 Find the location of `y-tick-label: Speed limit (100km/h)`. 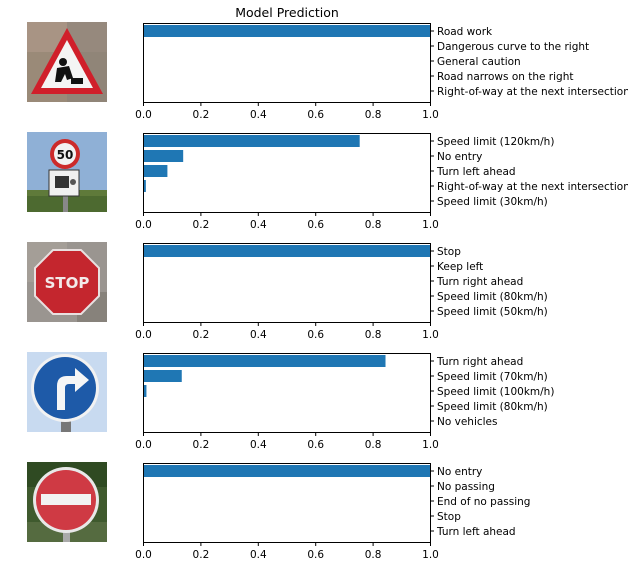

y-tick-label: Speed limit (100km/h) is located at coordinates (495, 392).